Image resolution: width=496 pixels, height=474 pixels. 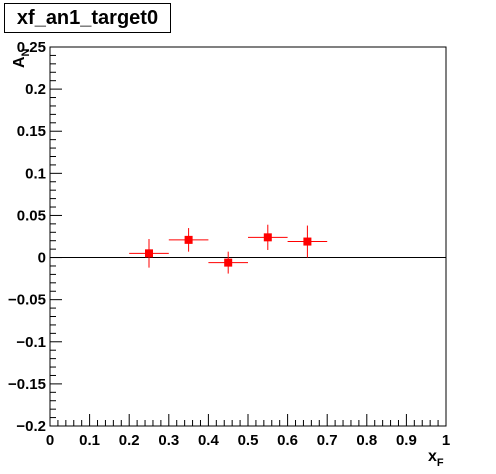 I want to click on y-tick-label: 0.1, so click(x=35, y=173).